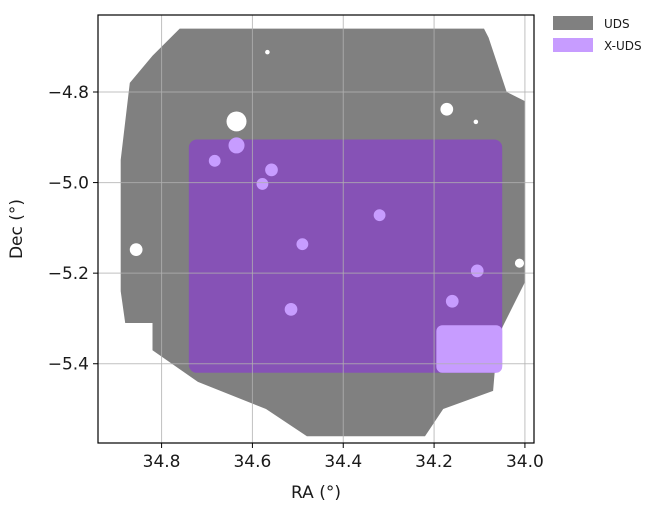 The width and height of the screenshot is (665, 508). Describe the element at coordinates (162, 462) in the screenshot. I see `x-tick-label: 34.8` at that location.